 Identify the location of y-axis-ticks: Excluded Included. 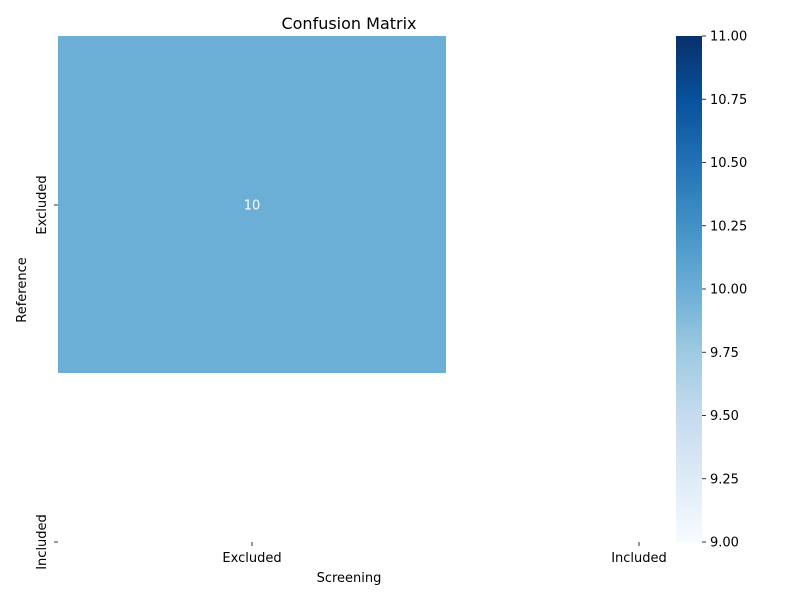
(46, 372).